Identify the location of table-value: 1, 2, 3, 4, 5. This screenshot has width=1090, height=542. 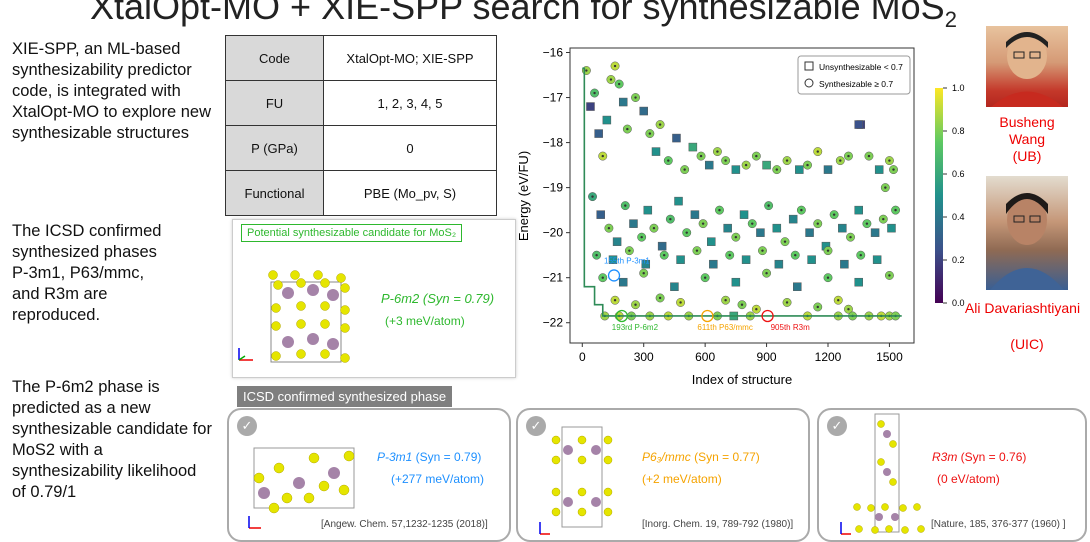
(410, 103).